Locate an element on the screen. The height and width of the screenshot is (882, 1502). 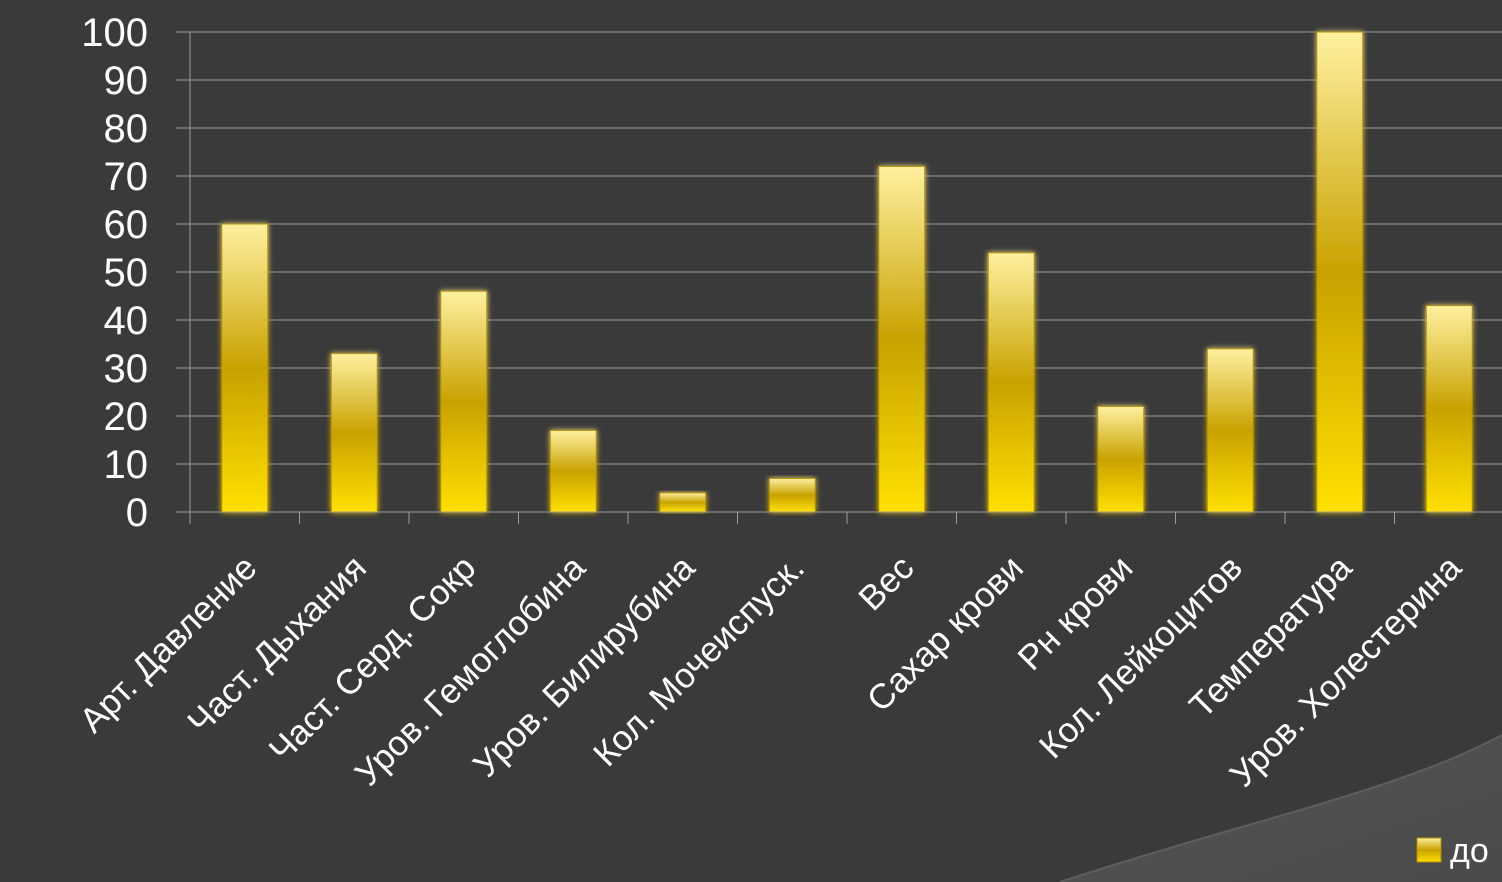
x-tick-label: Кол. Мочеиспуск. is located at coordinates (699, 661).